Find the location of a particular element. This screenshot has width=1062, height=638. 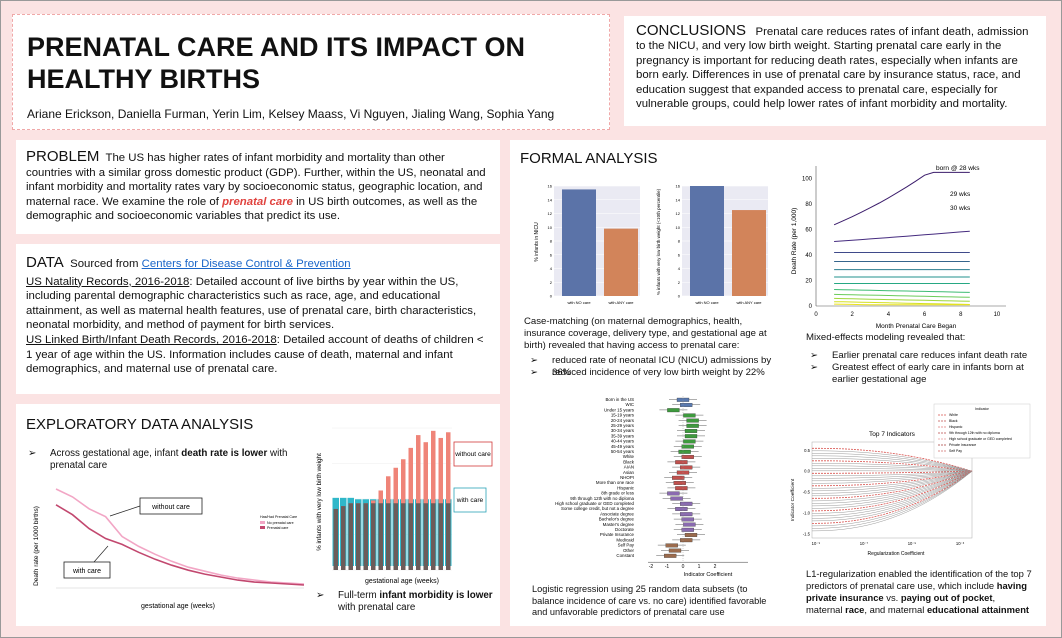

bar-callout-without-box is located at coordinates (473, 454).